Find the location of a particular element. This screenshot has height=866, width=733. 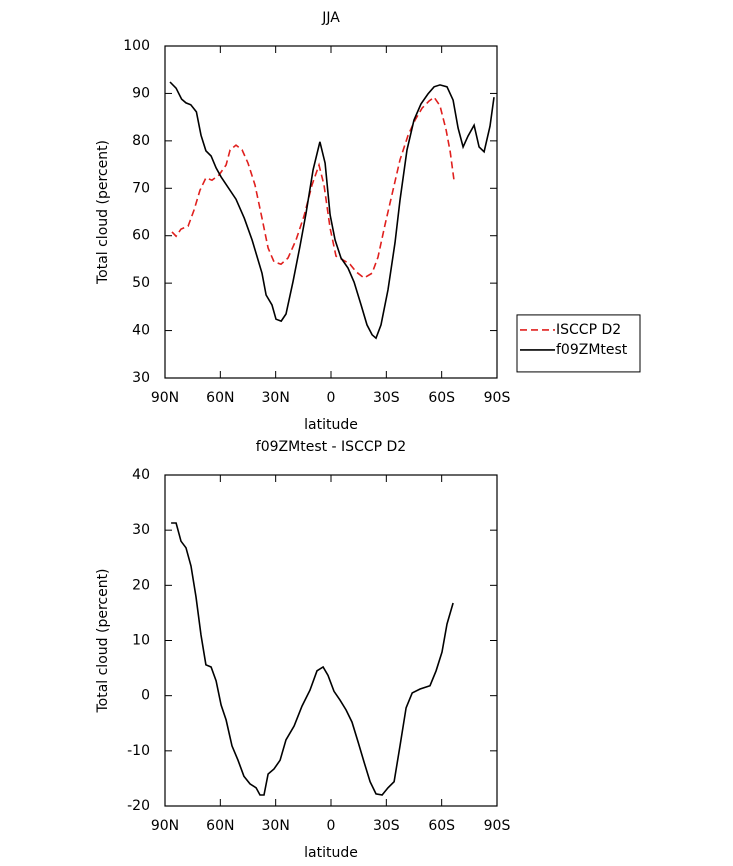

y-tick-label: 100 is located at coordinates (136, 46).